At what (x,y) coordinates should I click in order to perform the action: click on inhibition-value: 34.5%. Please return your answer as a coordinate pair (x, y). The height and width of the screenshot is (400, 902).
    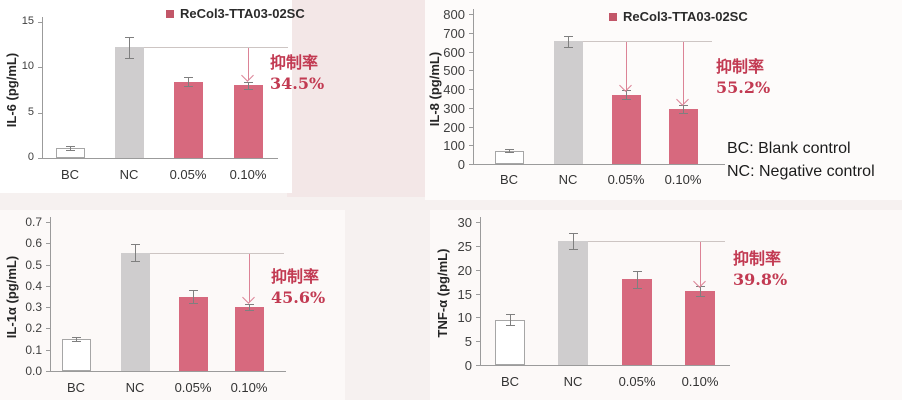
    Looking at the image, I should click on (297, 83).